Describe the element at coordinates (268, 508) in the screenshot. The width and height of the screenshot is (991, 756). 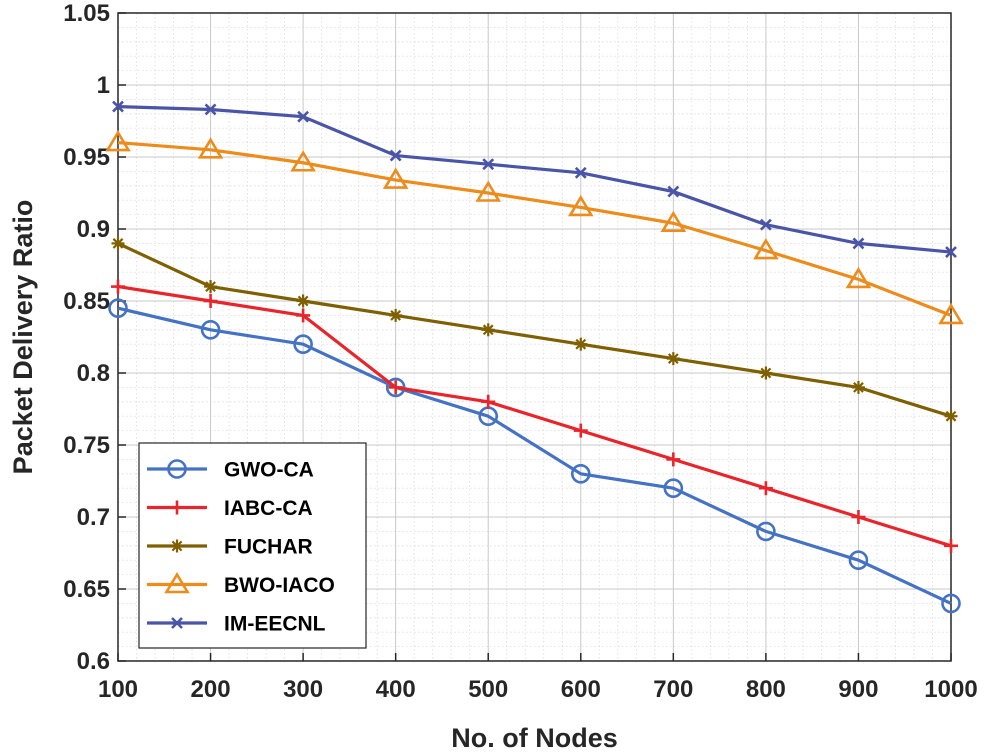
I see `legend-label: IABC-CA` at that location.